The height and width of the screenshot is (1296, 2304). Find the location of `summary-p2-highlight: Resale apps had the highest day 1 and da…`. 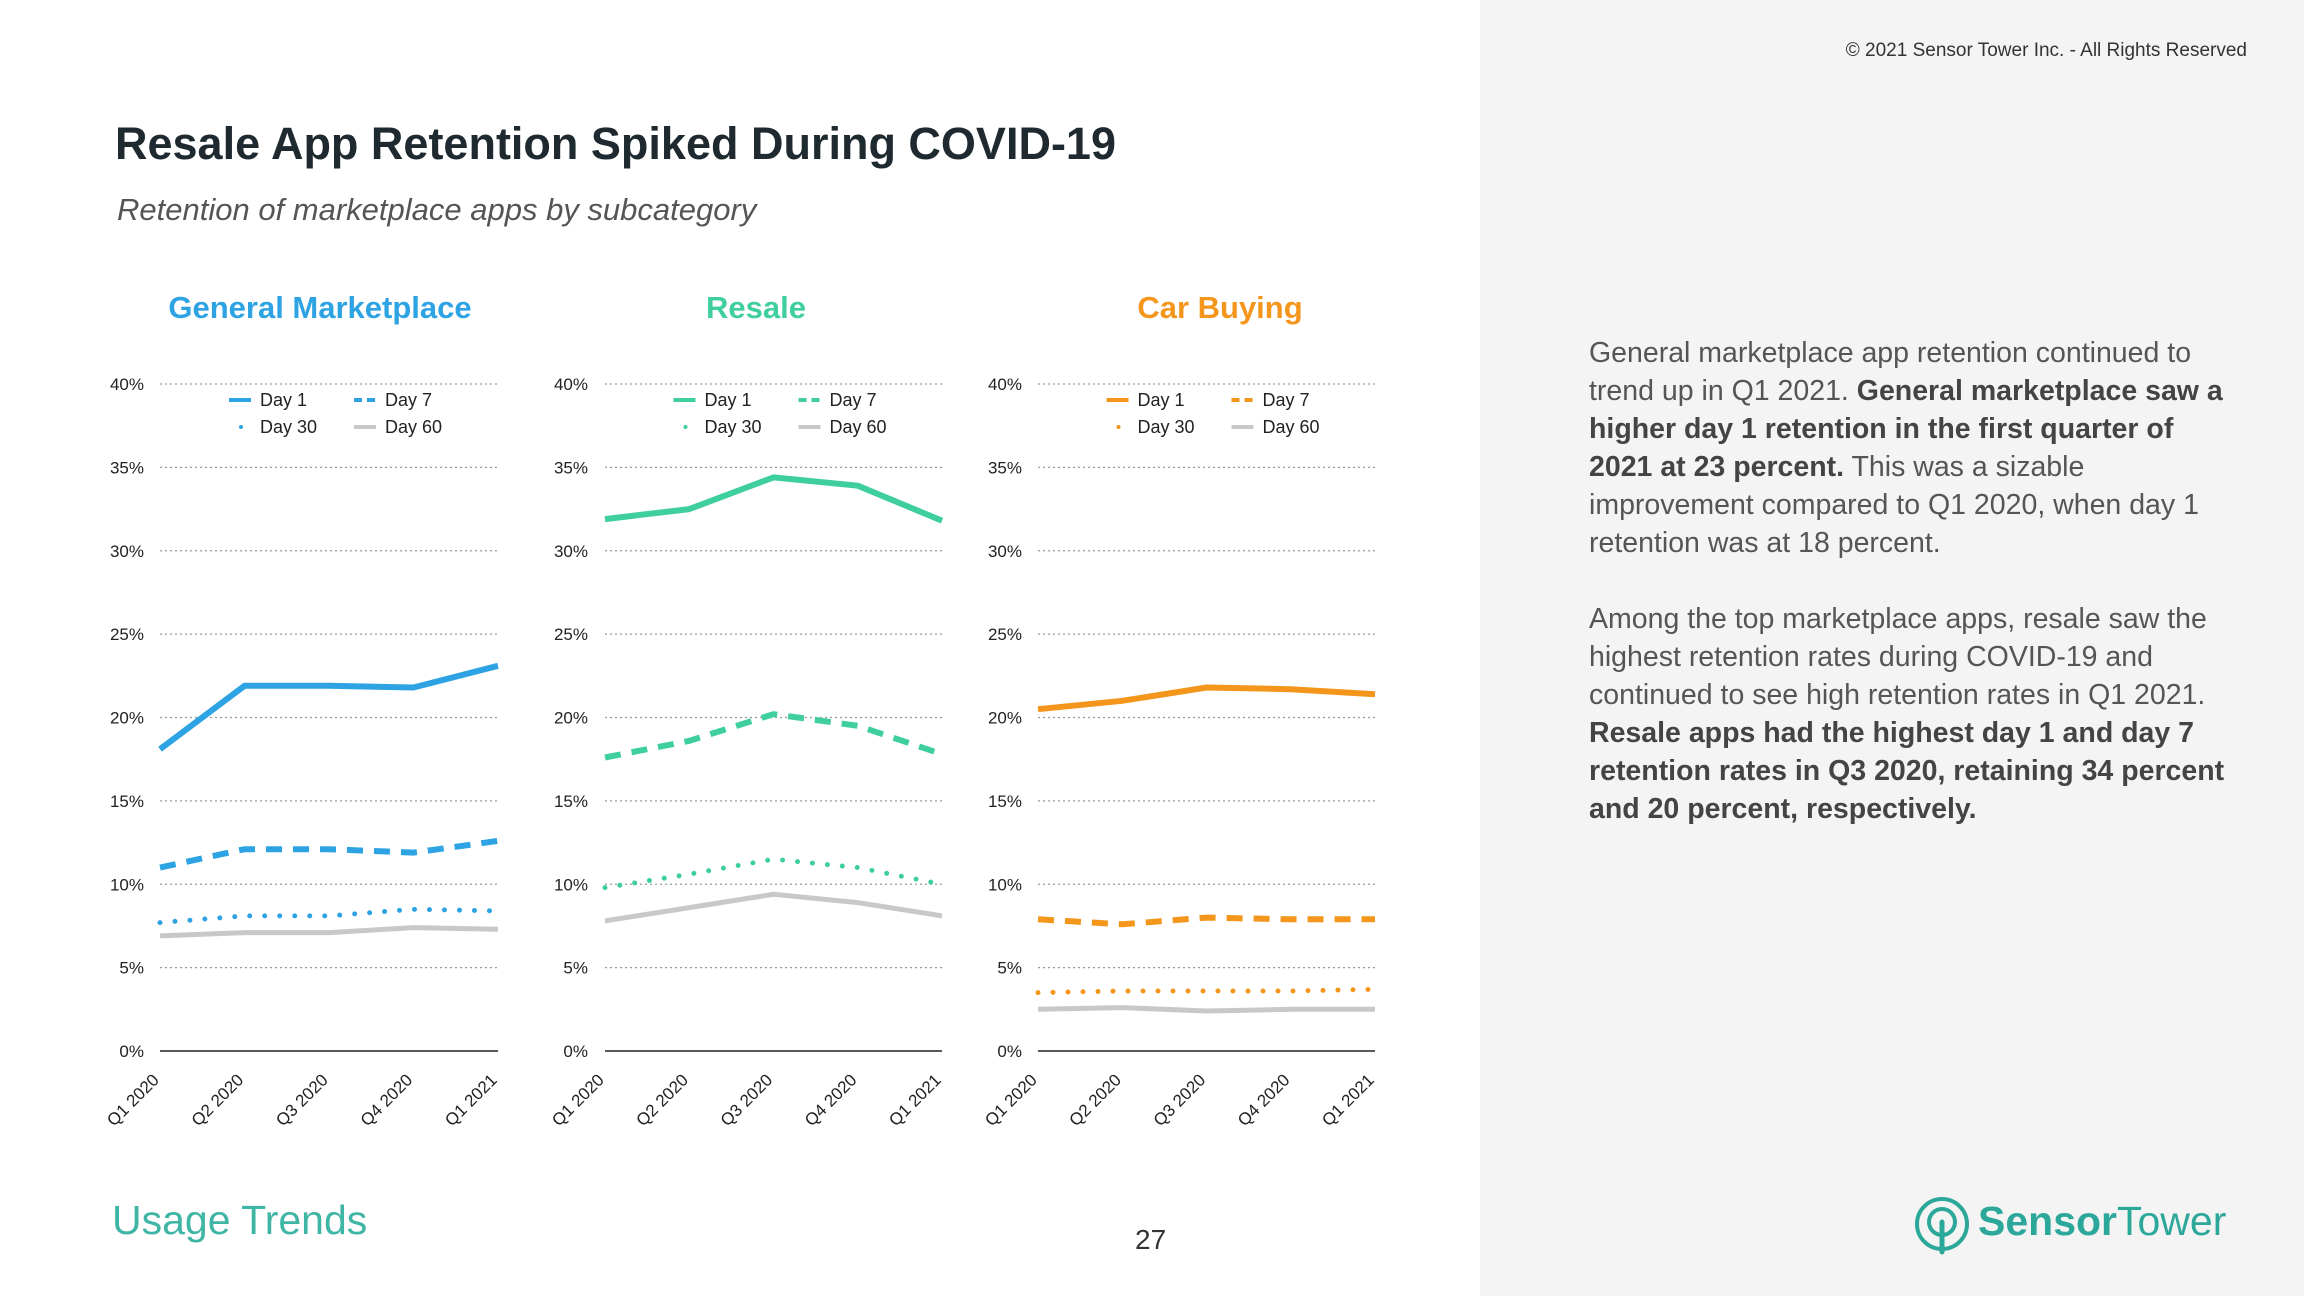

summary-p2-highlight: Resale apps had the highest day 1 and da… is located at coordinates (1907, 771).